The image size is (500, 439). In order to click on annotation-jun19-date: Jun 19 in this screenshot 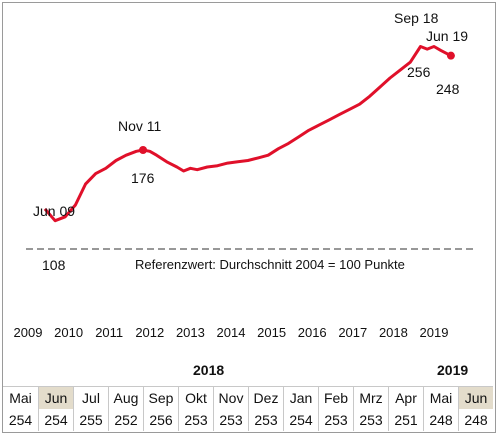, I will do `click(447, 36)`.